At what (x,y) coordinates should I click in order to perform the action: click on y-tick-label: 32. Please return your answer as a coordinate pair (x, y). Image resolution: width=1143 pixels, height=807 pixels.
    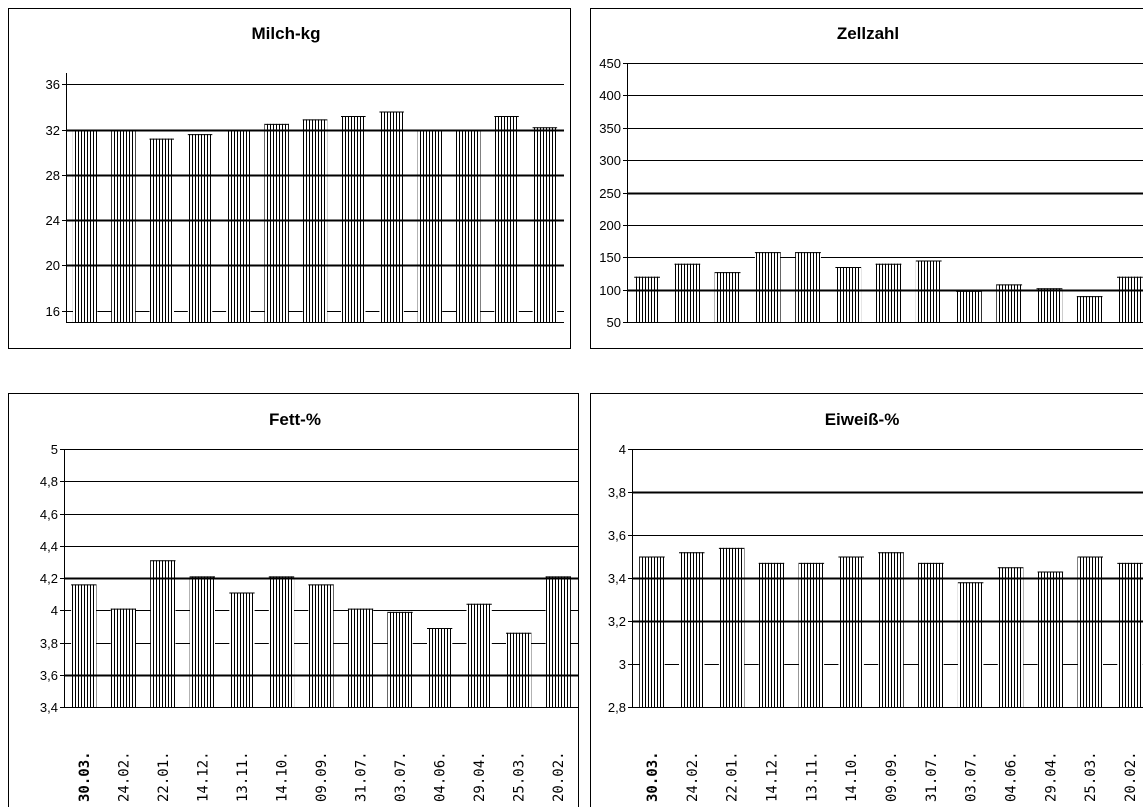
    Looking at the image, I should click on (53, 130).